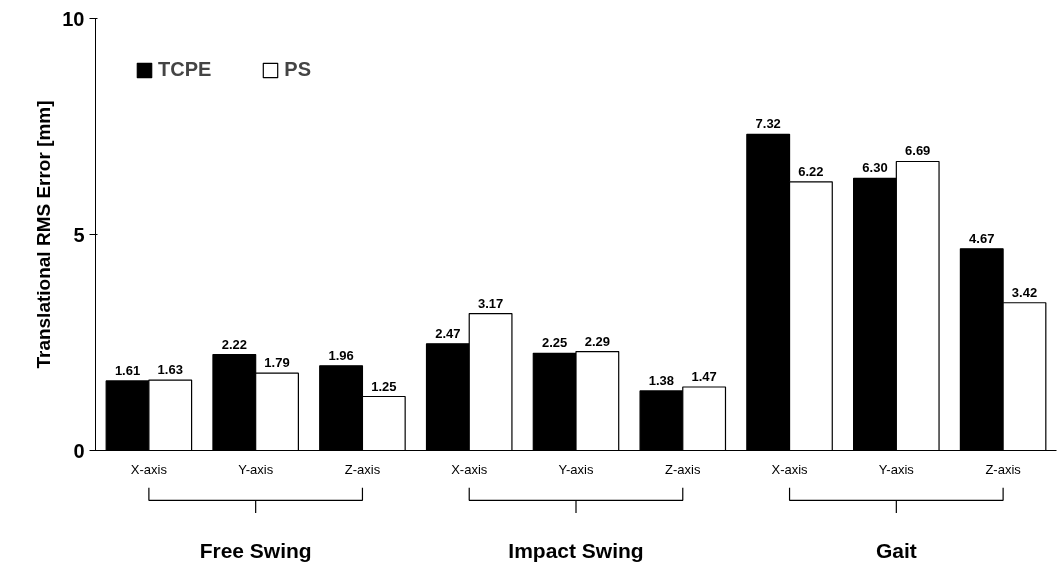  I want to click on text: Impact Swing, so click(576, 550).